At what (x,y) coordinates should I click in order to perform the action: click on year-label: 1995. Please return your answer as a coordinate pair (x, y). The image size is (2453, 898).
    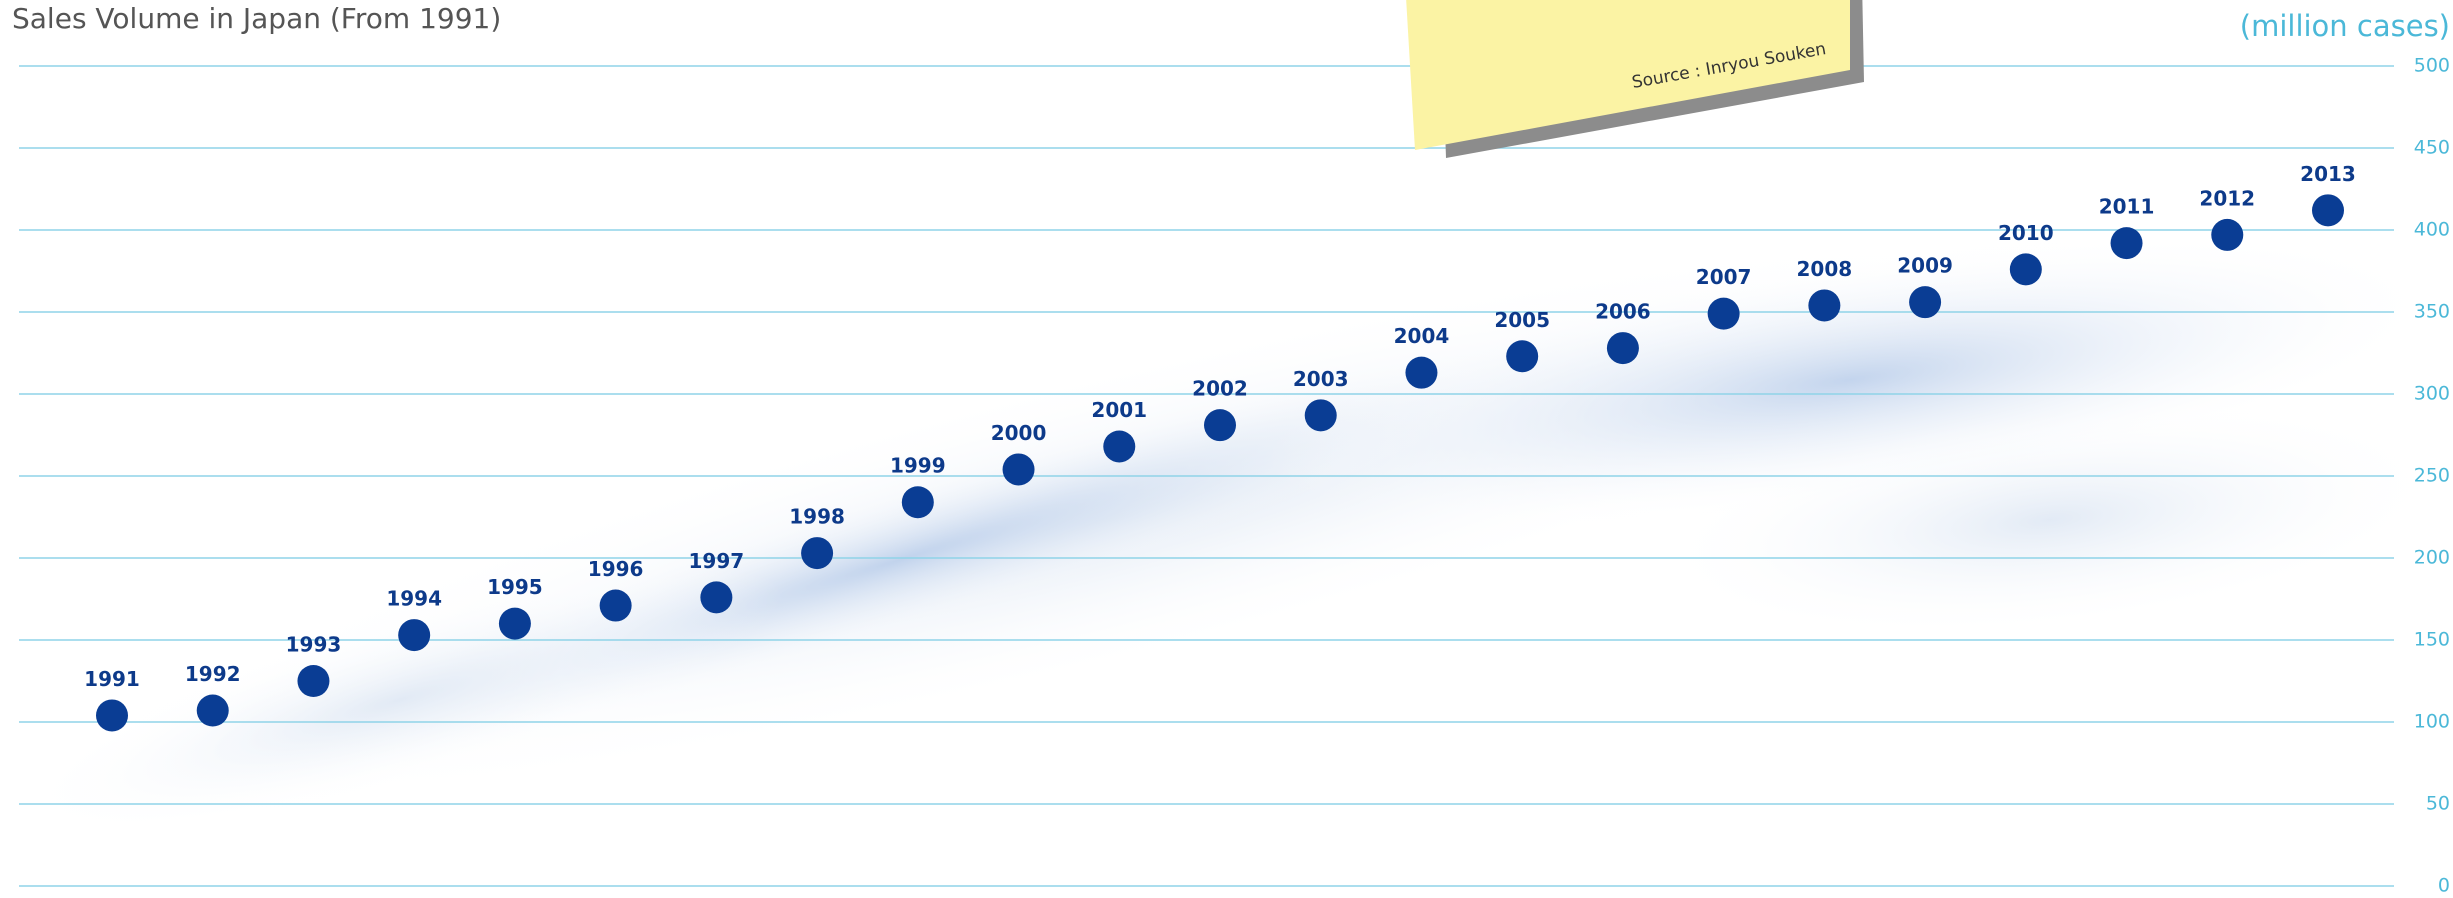
    Looking at the image, I should click on (515, 587).